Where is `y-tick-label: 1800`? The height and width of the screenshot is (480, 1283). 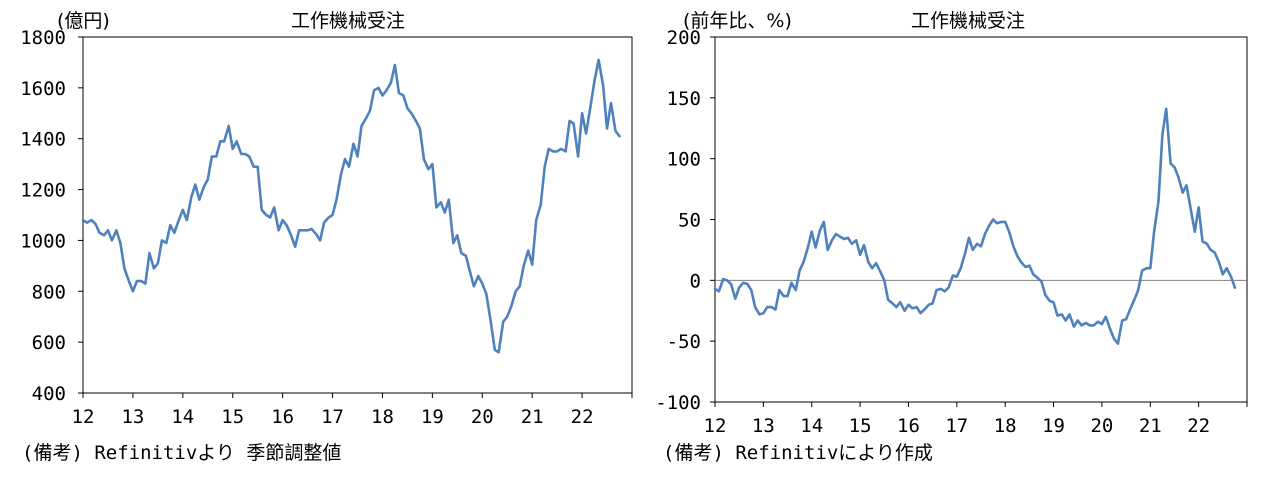 y-tick-label: 1800 is located at coordinates (43, 38).